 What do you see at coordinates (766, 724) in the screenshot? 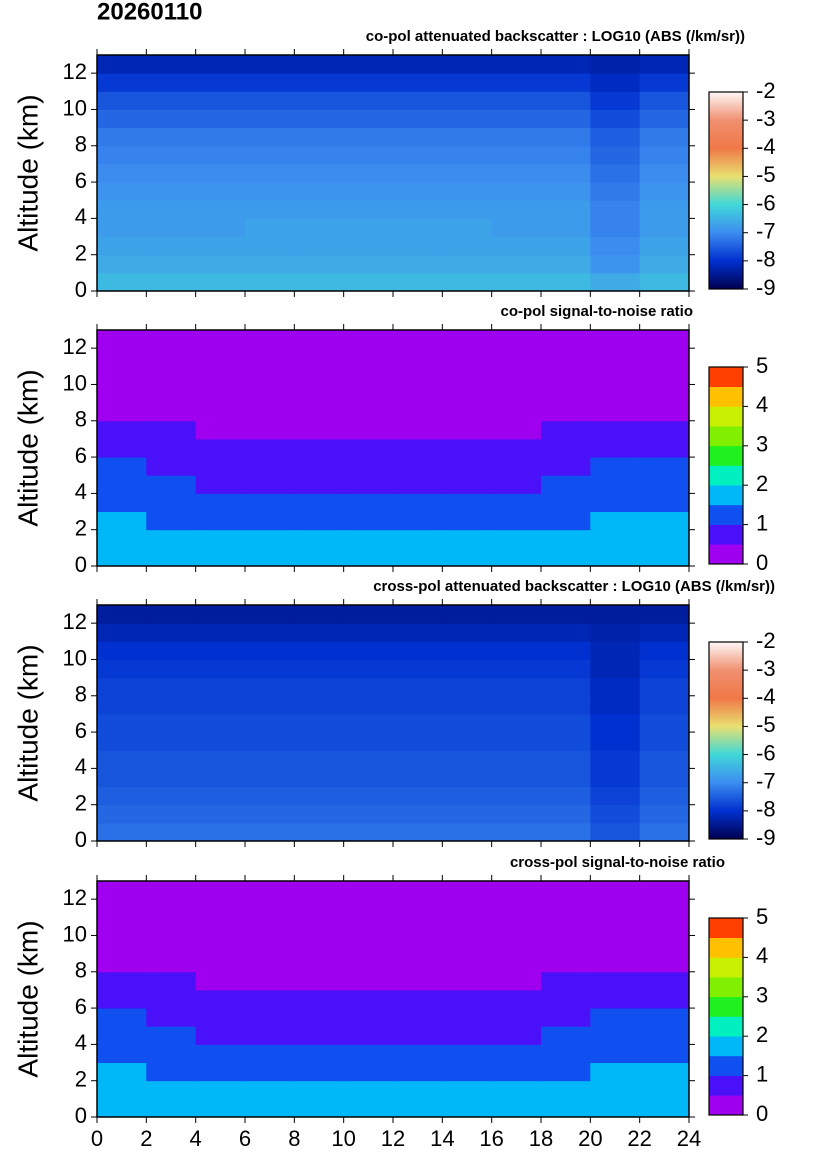
I see `colorbar-tick-label: -5` at bounding box center [766, 724].